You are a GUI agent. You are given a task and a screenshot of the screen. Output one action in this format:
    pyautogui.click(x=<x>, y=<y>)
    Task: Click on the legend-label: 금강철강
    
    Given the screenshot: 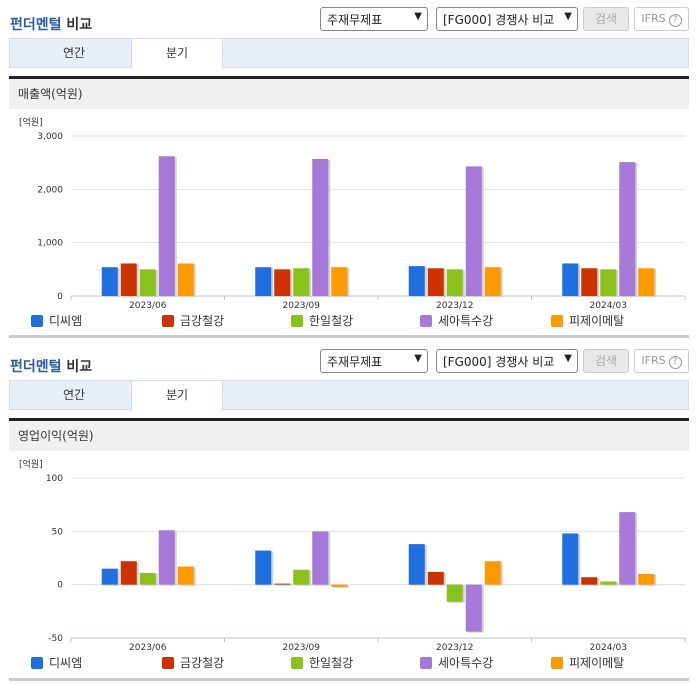 What is the action you would take?
    pyautogui.click(x=202, y=321)
    